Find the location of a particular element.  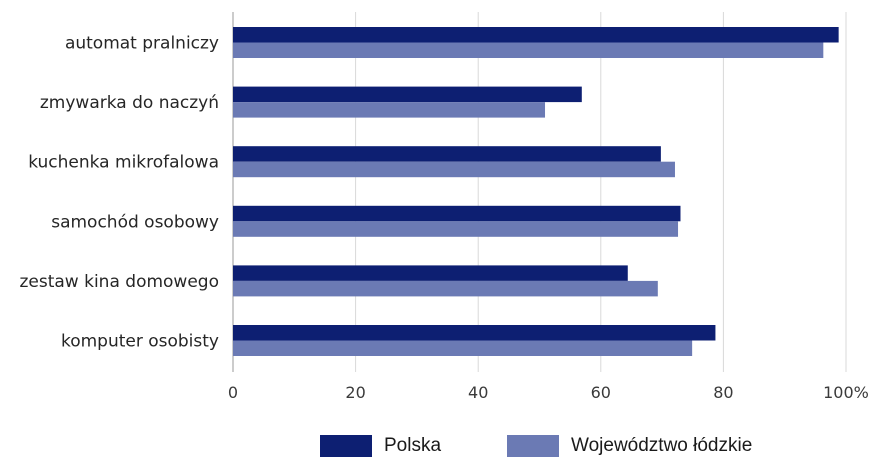

x-tick-label: 60 is located at coordinates (601, 392).